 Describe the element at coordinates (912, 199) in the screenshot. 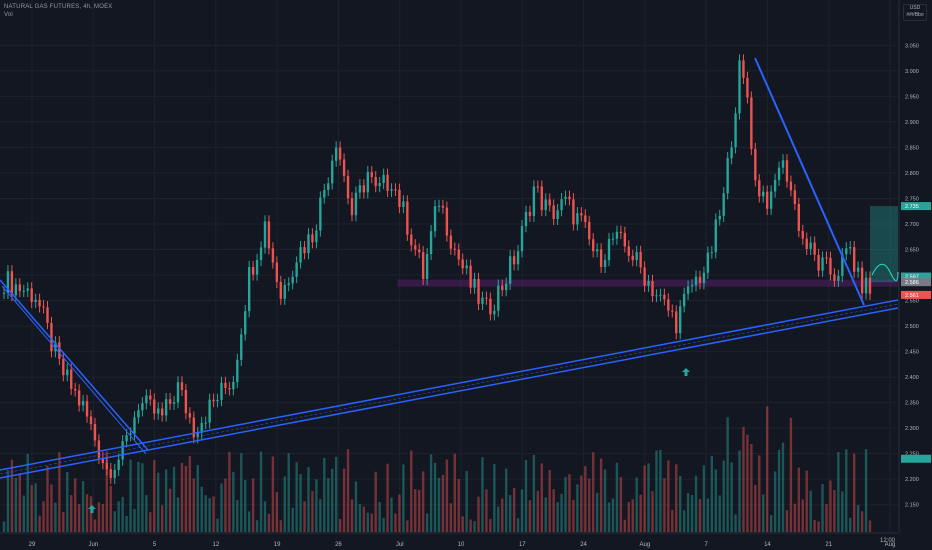

I see `y-tick-label: 2.750` at that location.